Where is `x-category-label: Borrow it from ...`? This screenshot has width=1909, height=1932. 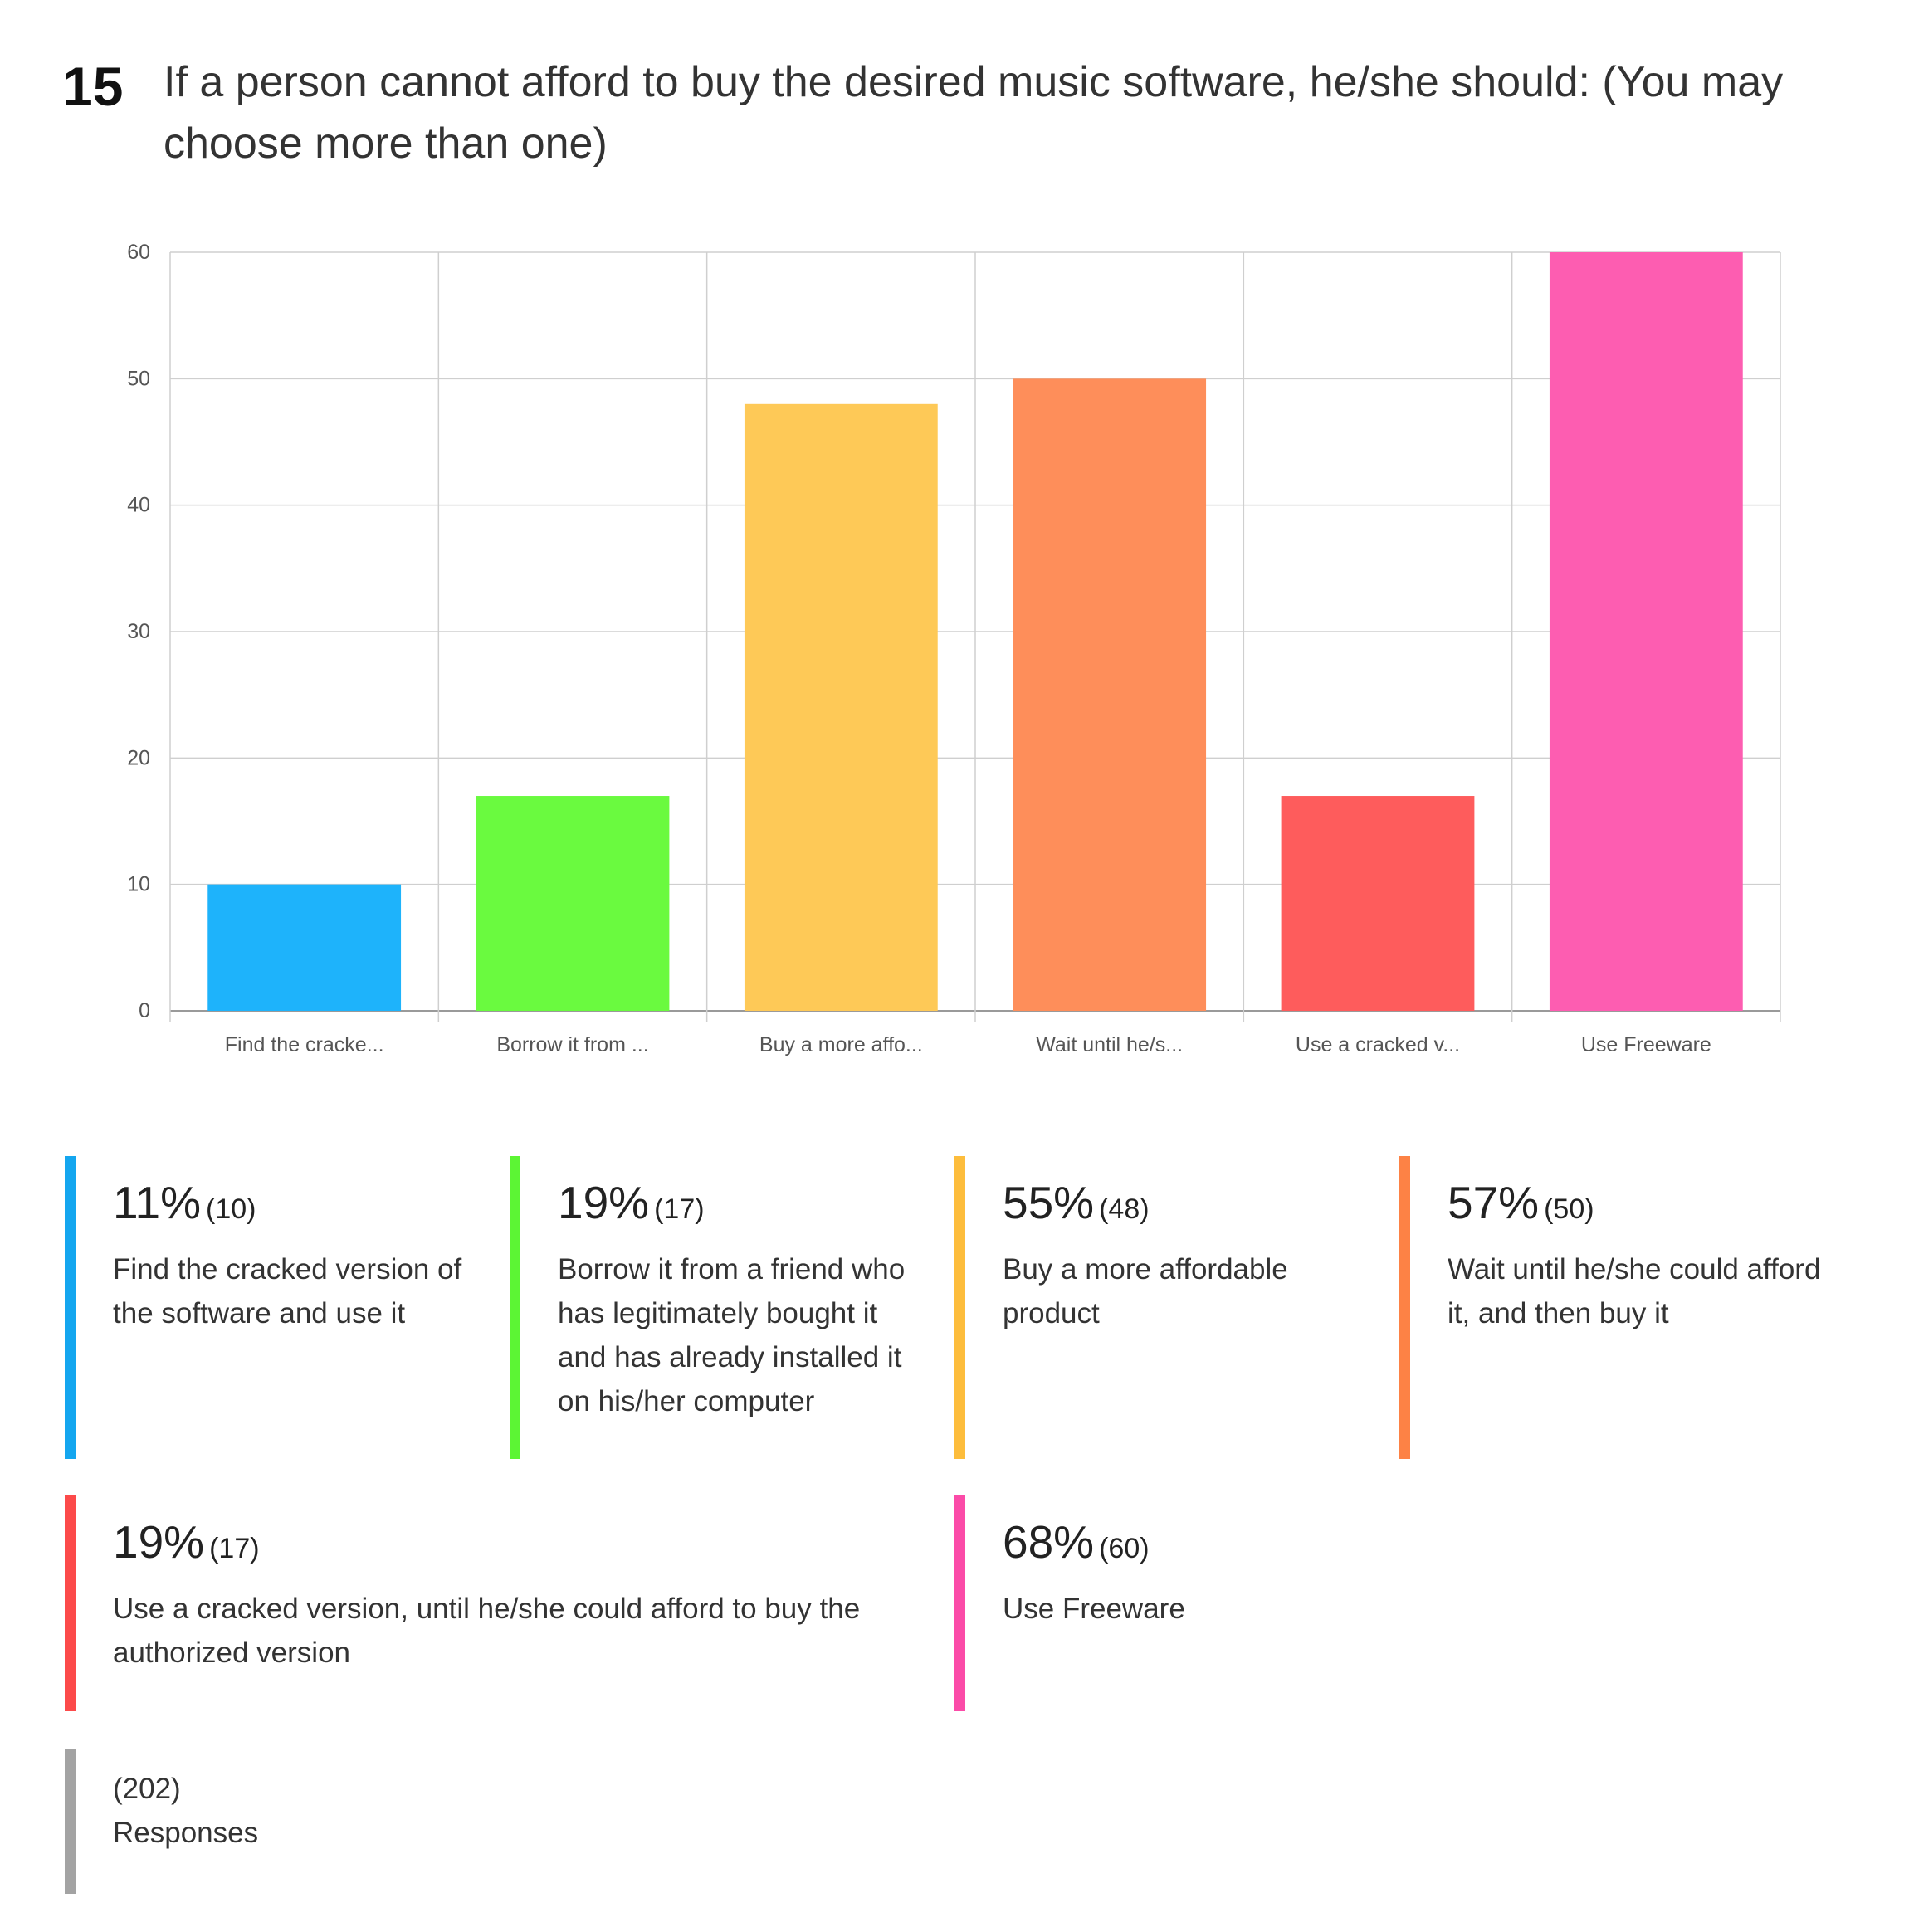 x-category-label: Borrow it from ... is located at coordinates (572, 1044).